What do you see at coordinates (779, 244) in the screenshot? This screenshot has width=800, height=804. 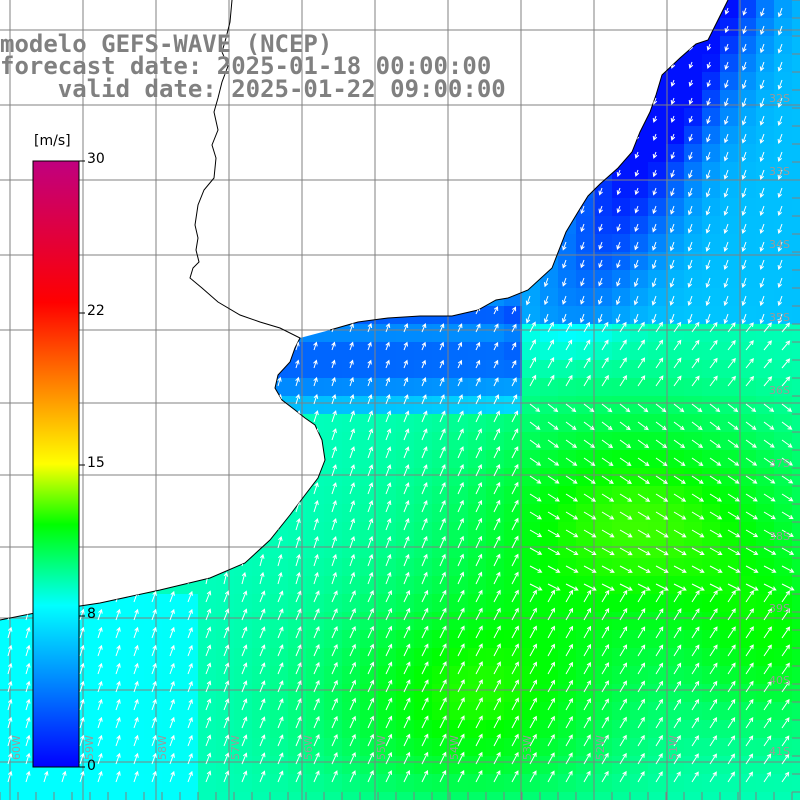 I see `lat-label: 34S` at bounding box center [779, 244].